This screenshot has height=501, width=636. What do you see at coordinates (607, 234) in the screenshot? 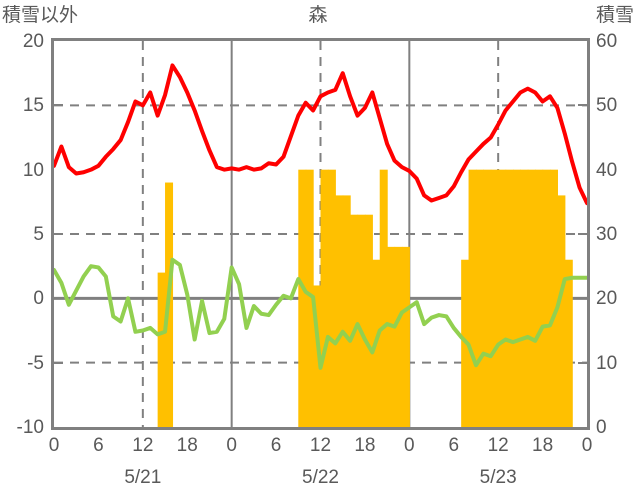
I see `axis-tick-label: 30` at bounding box center [607, 234].